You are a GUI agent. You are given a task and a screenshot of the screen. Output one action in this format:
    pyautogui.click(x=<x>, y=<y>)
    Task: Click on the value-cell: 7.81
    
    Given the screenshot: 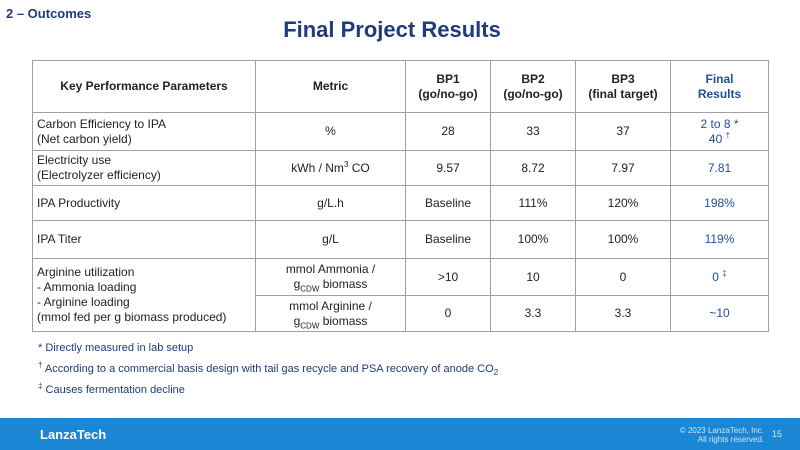 What is the action you would take?
    pyautogui.click(x=719, y=168)
    